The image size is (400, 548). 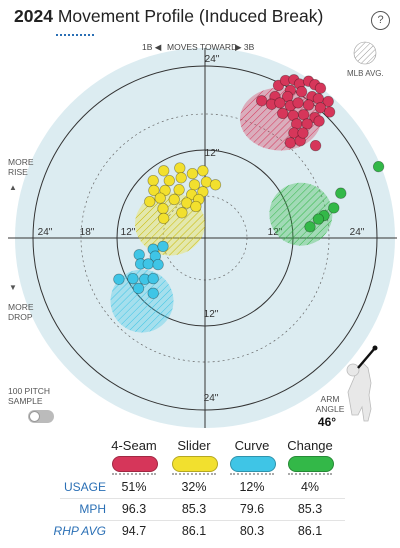 I want to click on rhp-change: 86.1, so click(x=310, y=531).